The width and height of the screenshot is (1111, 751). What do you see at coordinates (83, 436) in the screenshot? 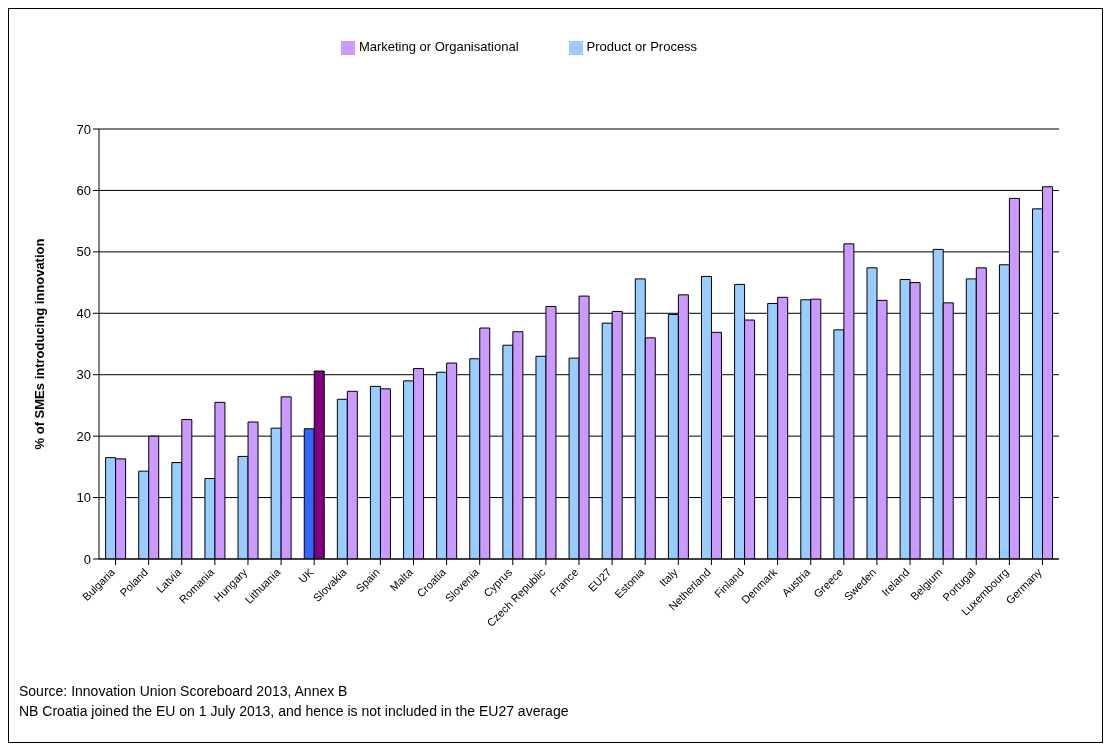
I see `y-tick-label: 20` at bounding box center [83, 436].